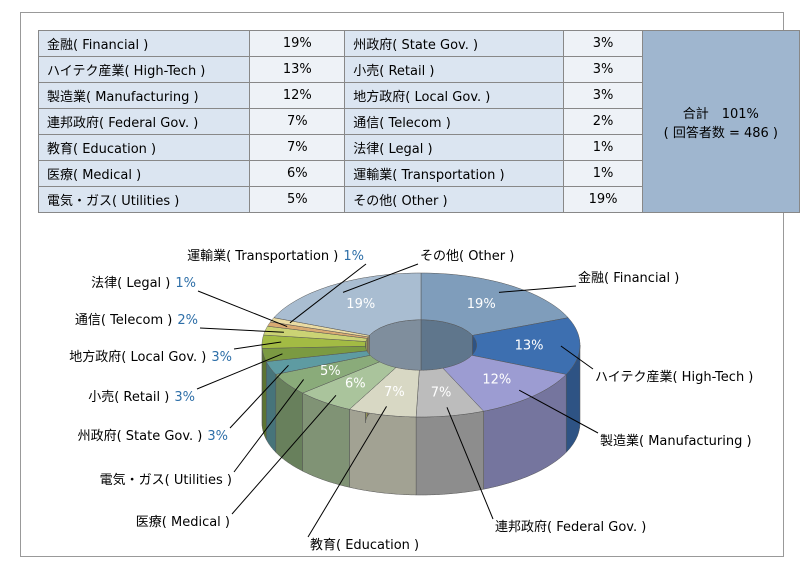 This screenshot has width=800, height=567. Describe the element at coordinates (144, 147) in the screenshot. I see `name-cell: 教育( Education )` at that location.